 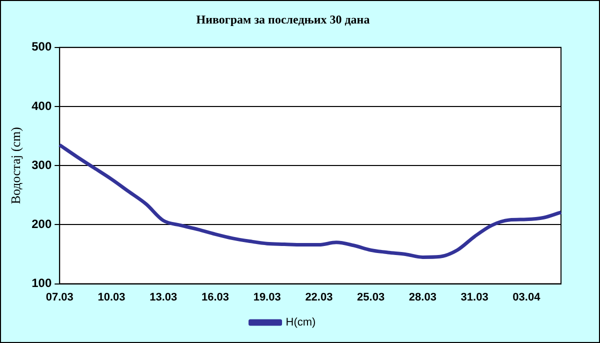 What do you see at coordinates (474, 297) in the screenshot?
I see `x-tick-label: 31.03` at bounding box center [474, 297].